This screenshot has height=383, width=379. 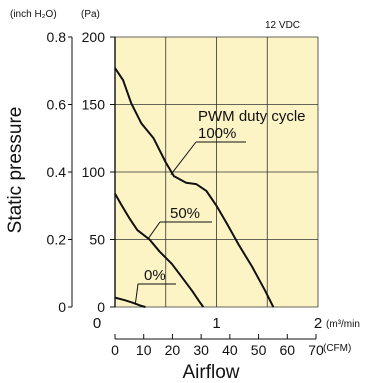 I want to click on condition-label: 12 VDC, so click(x=282, y=25).